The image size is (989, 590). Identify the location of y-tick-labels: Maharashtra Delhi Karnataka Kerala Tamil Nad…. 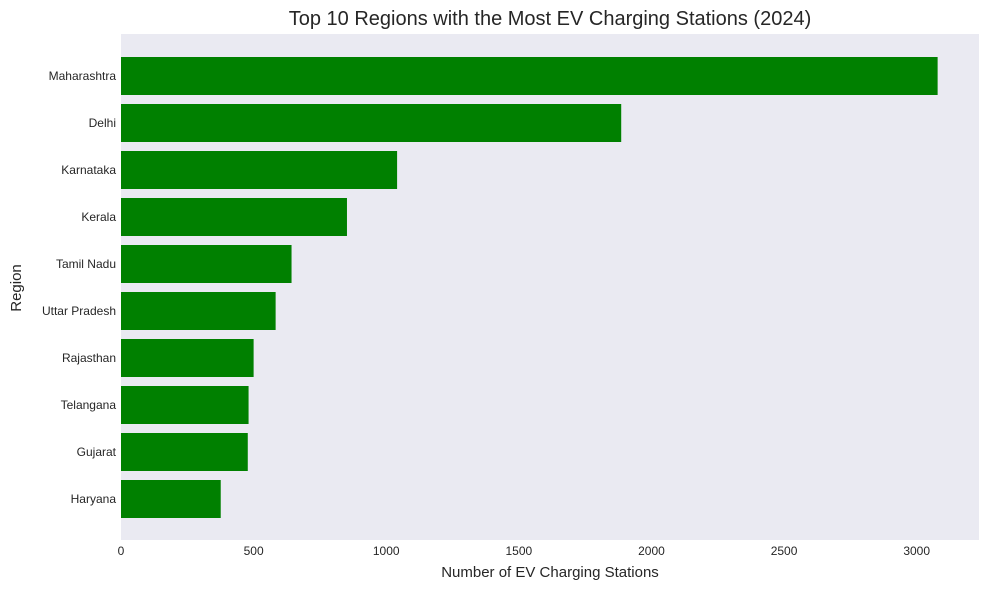
(79, 287).